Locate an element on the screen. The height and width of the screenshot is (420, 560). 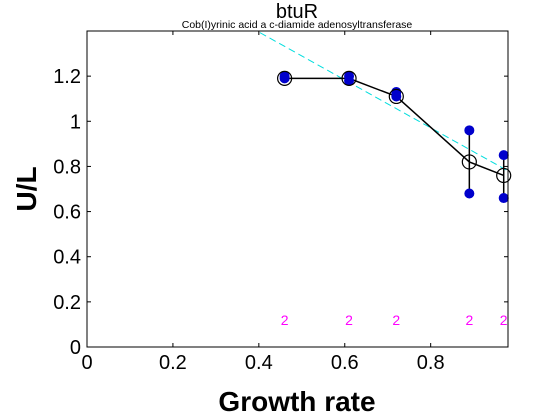
y-tick-label: 0.4 is located at coordinates (67, 258).